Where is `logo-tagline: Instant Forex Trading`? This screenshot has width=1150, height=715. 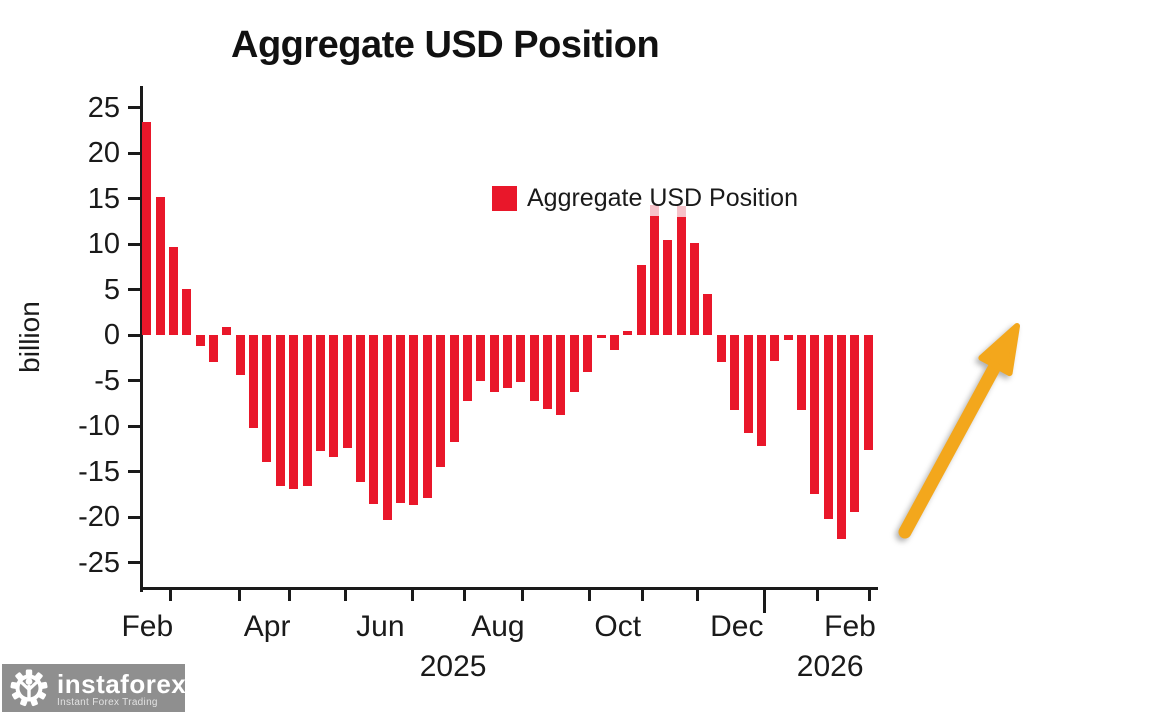 logo-tagline: Instant Forex Trading is located at coordinates (107, 702).